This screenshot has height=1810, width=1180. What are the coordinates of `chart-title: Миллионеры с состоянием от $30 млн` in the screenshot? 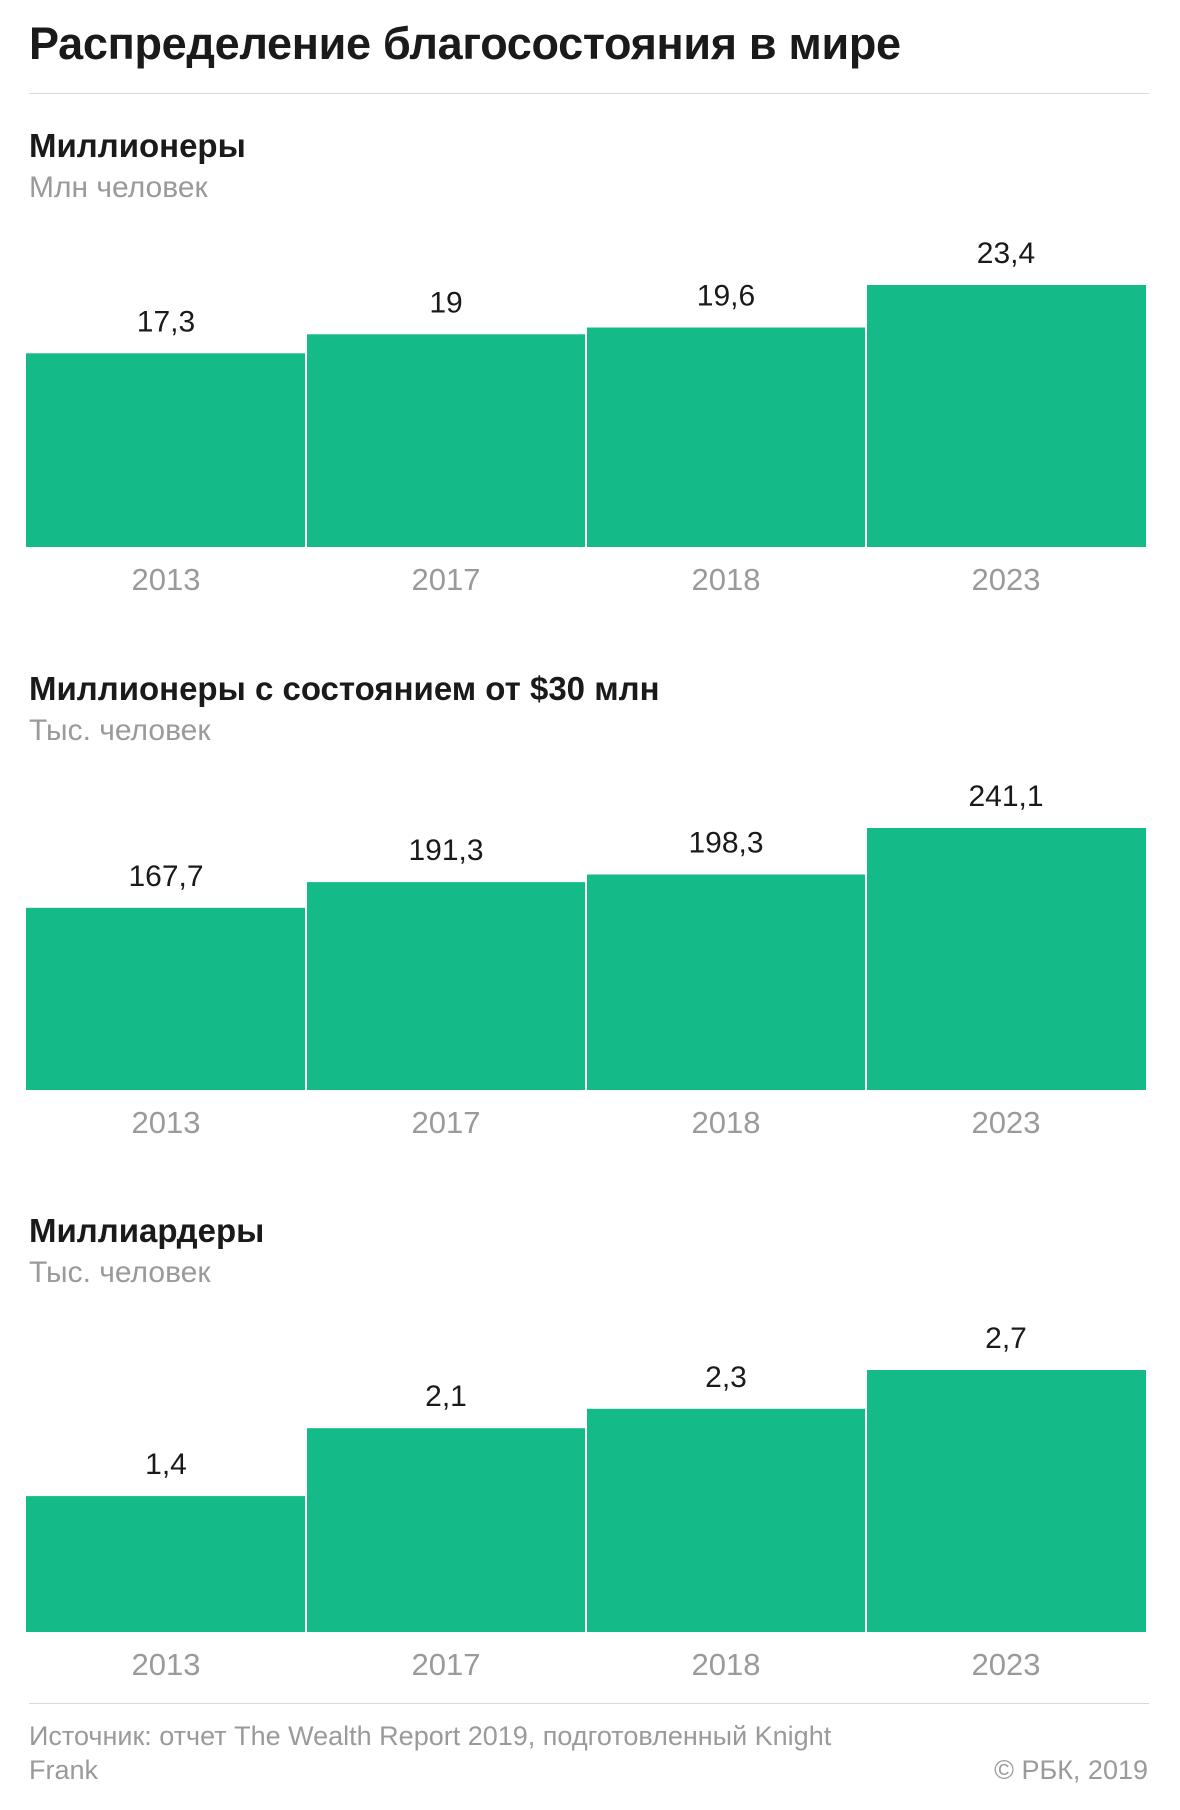 It's located at (344, 688).